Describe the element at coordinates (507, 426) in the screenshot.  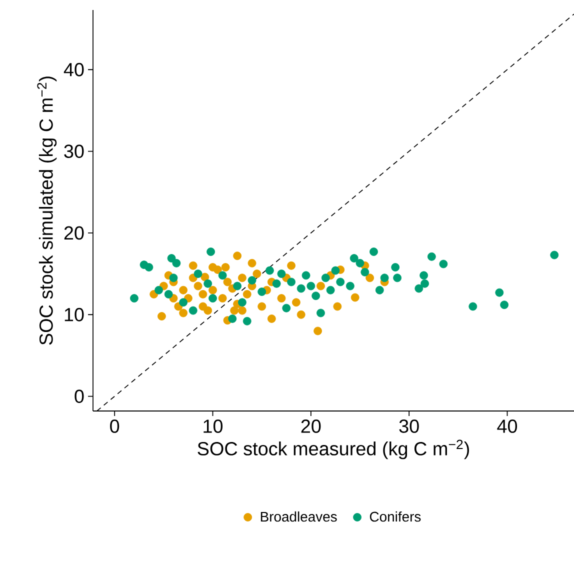
I see `x-tick-label: 40` at that location.